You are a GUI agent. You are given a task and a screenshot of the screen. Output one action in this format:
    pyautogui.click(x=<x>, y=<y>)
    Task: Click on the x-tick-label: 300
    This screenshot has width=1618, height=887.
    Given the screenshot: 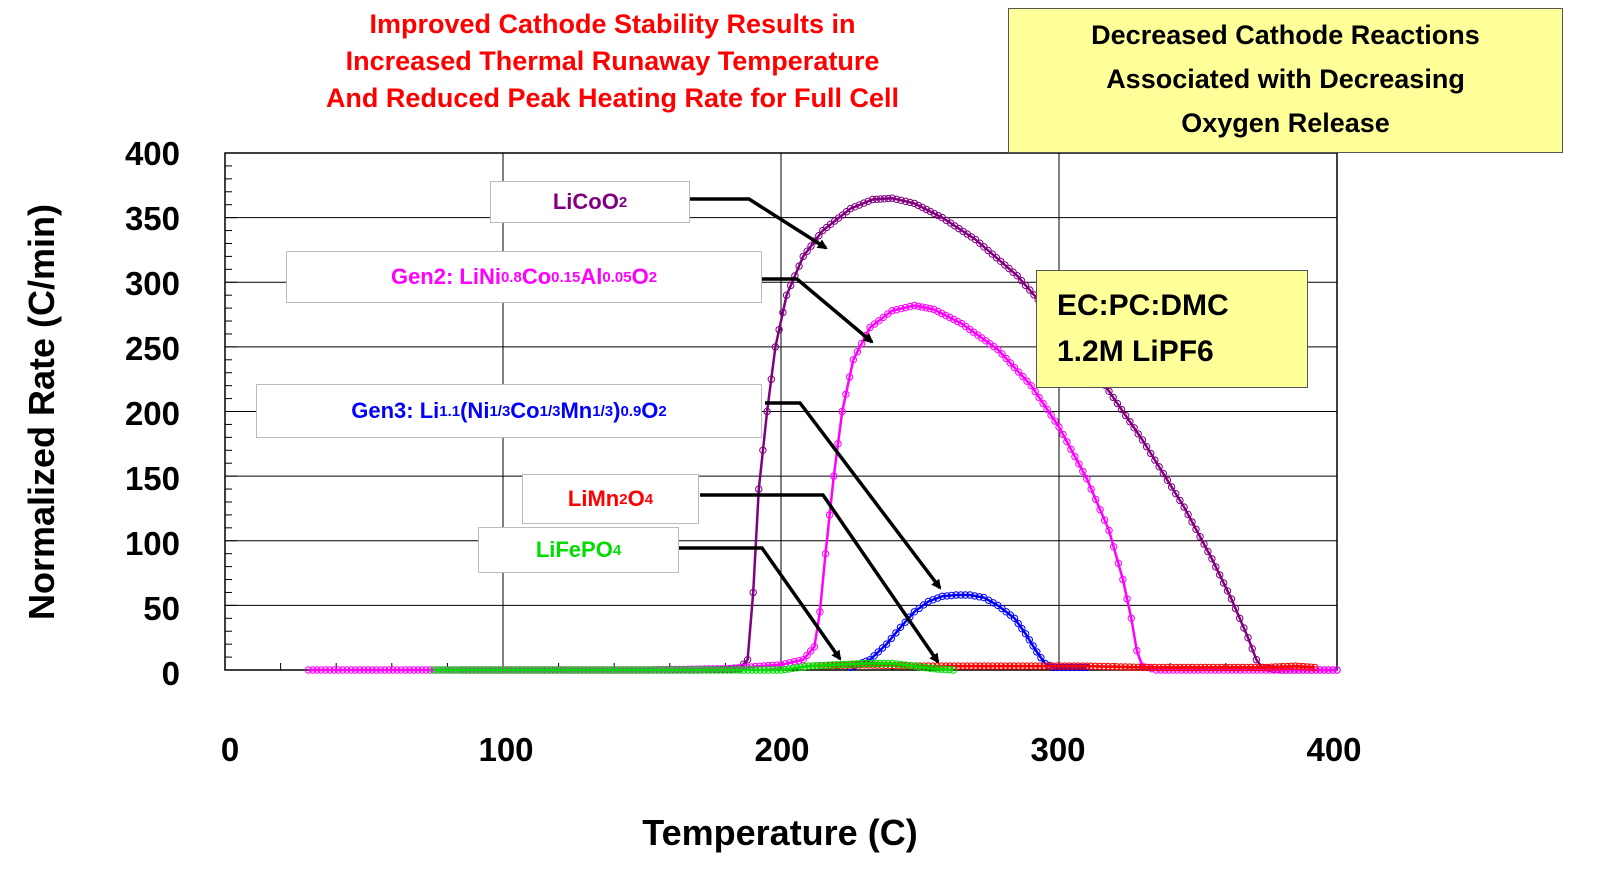 What is the action you would take?
    pyautogui.click(x=1058, y=749)
    